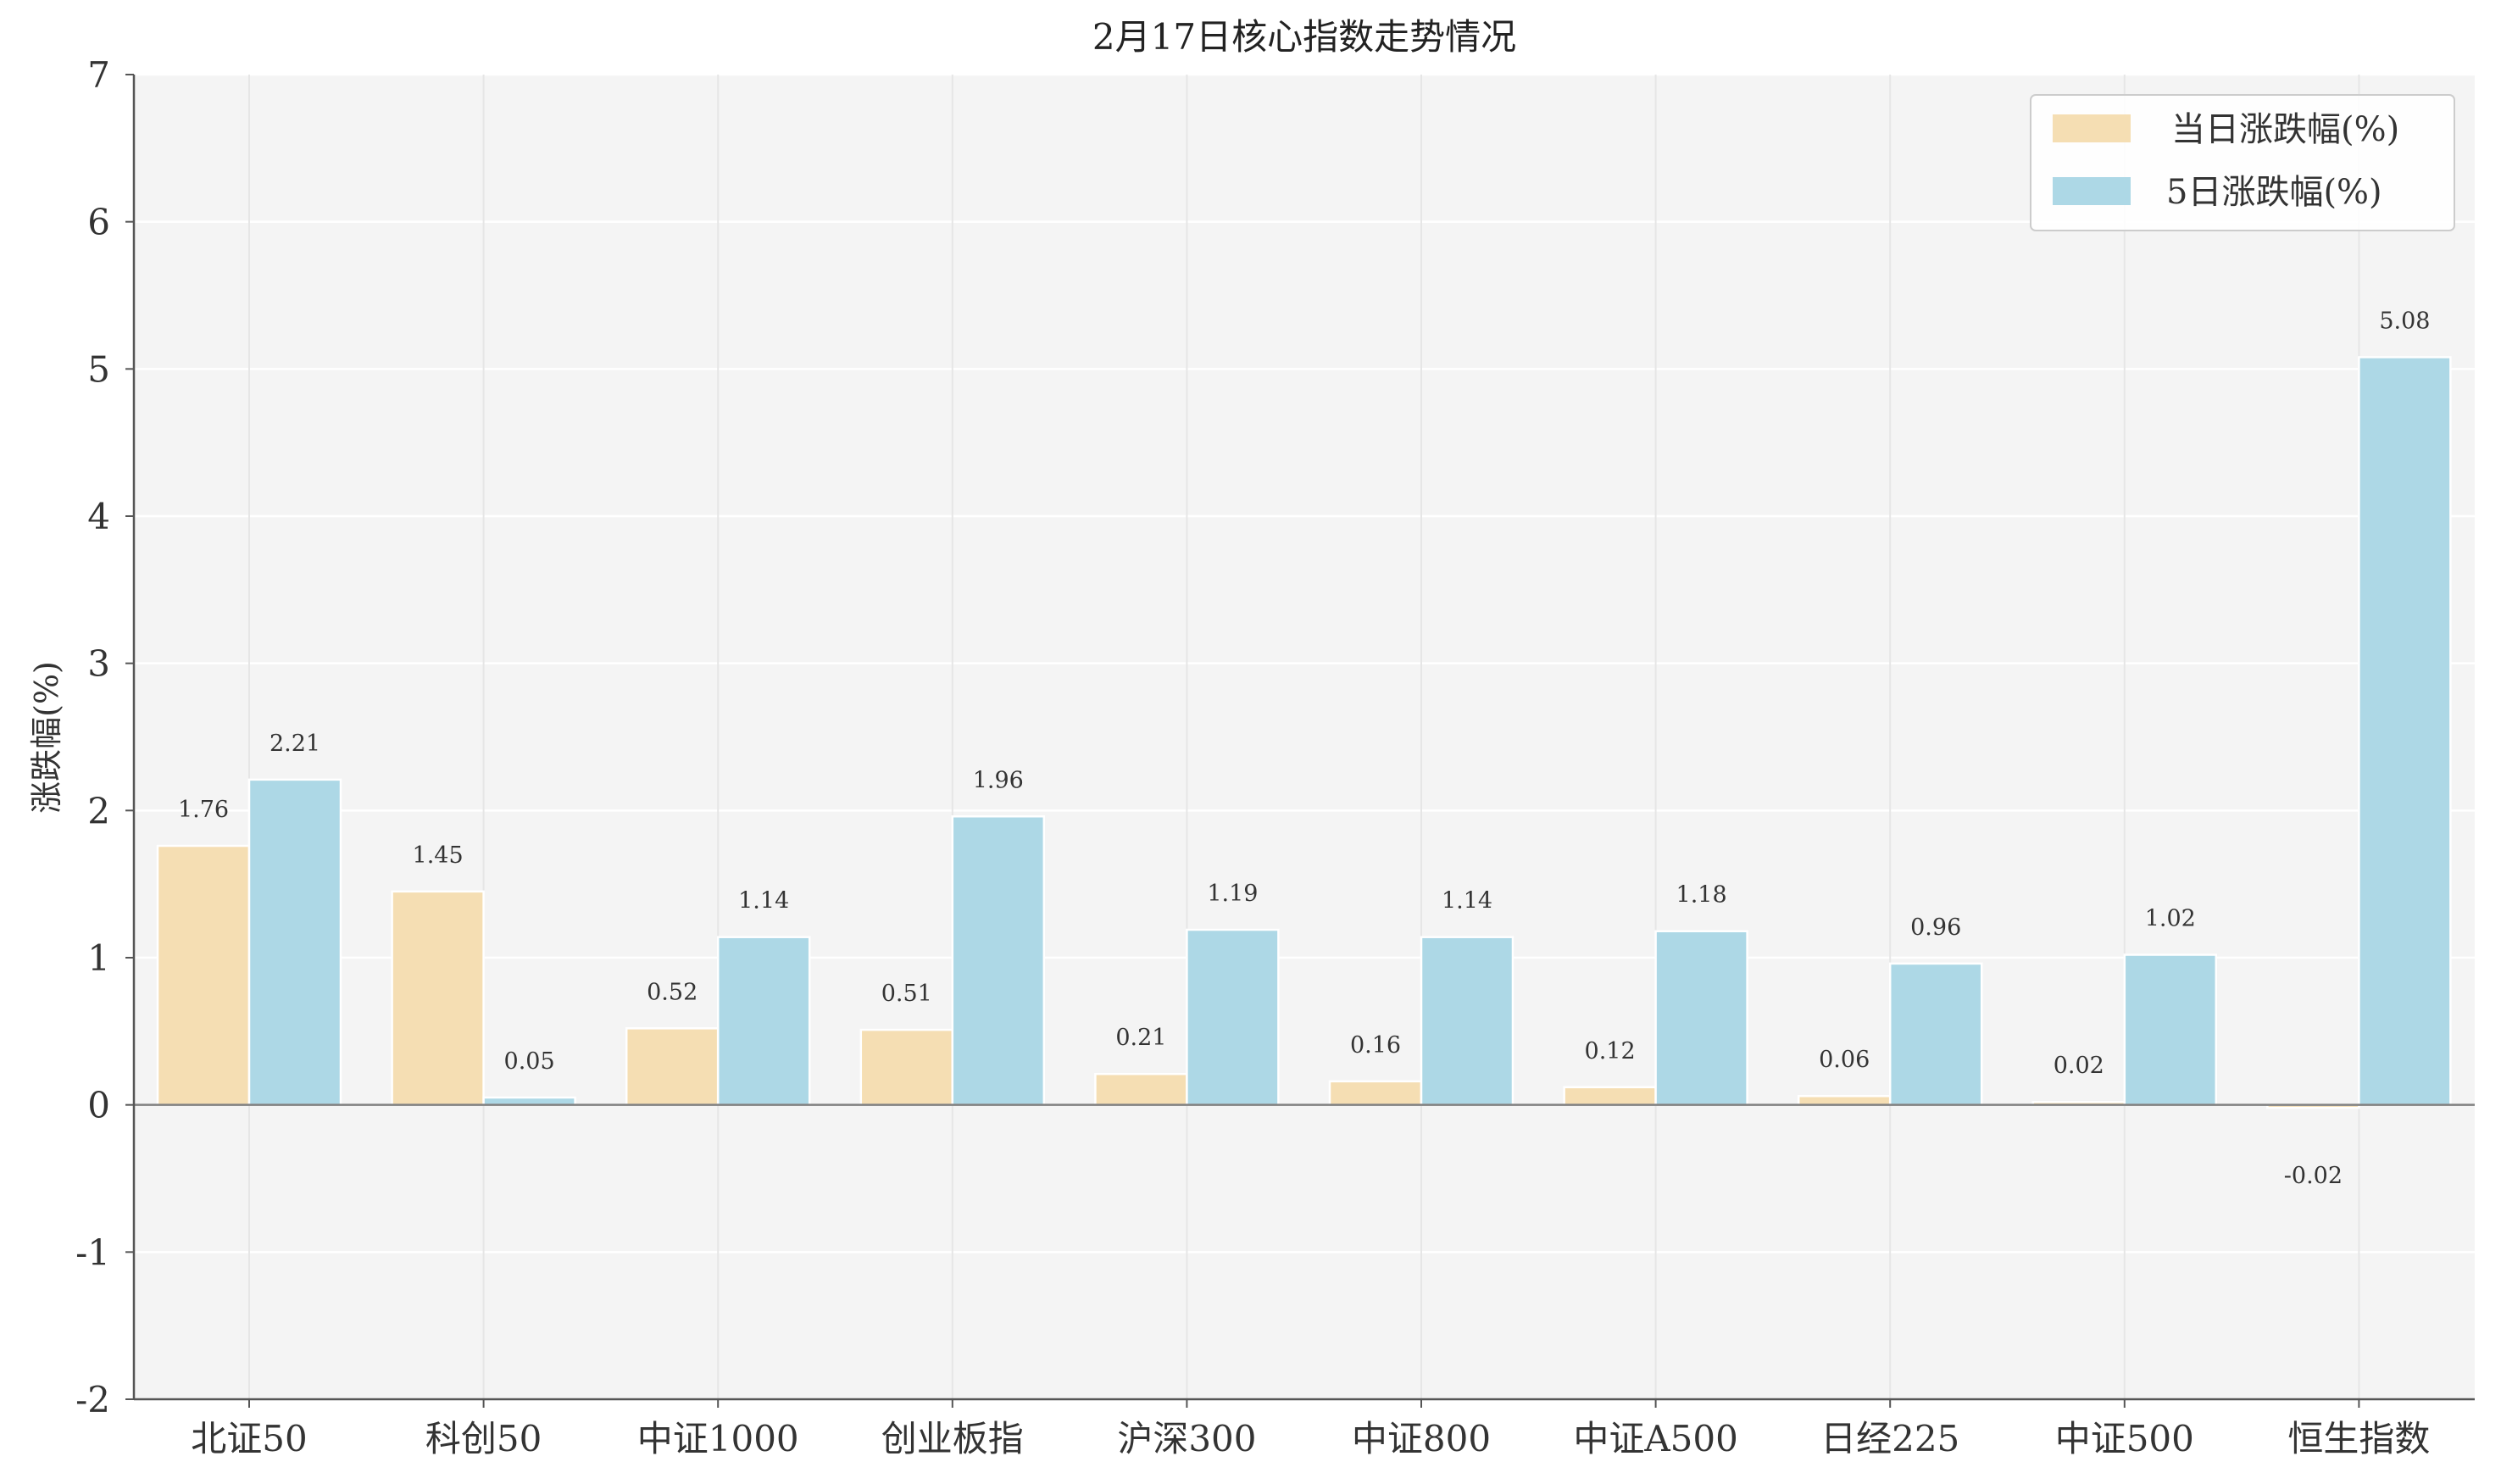  What do you see at coordinates (1467, 901) in the screenshot?
I see `data-label-5day-5: 1.14` at bounding box center [1467, 901].